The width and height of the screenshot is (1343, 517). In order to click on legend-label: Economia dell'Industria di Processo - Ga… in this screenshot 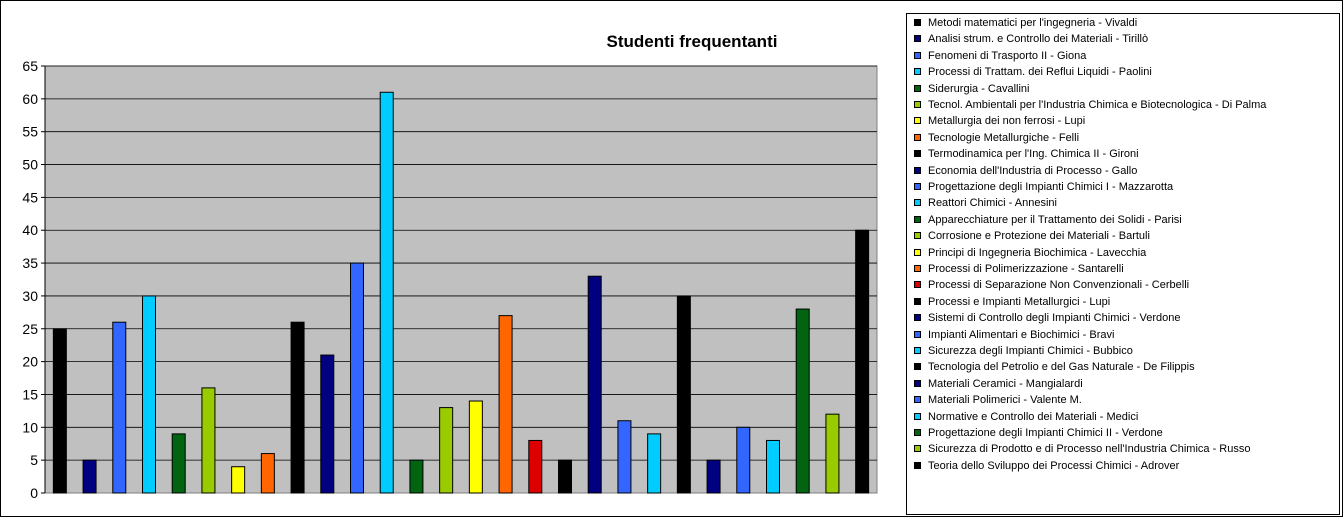, I will do `click(1033, 170)`.